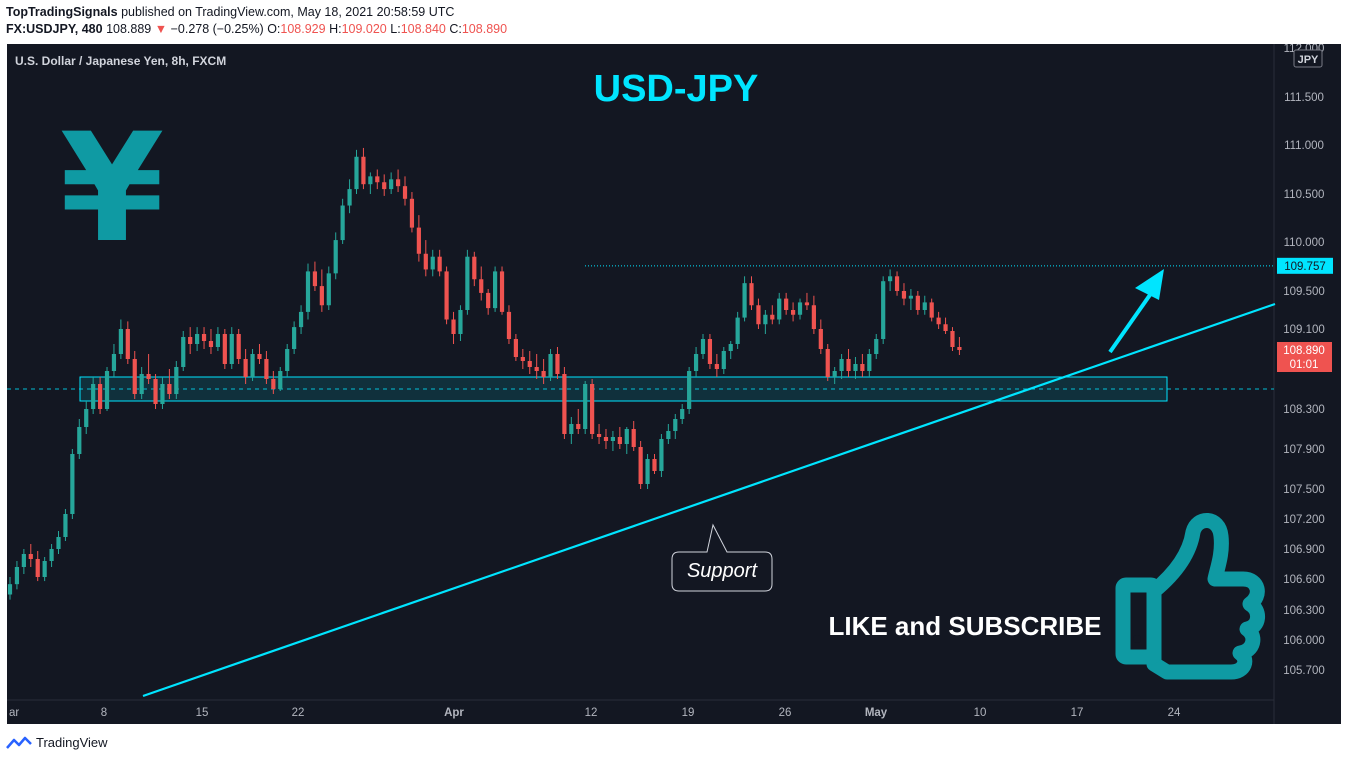 The image size is (1348, 762). Describe the element at coordinates (1136, 311) in the screenshot. I see `up-arrow-icon` at that location.